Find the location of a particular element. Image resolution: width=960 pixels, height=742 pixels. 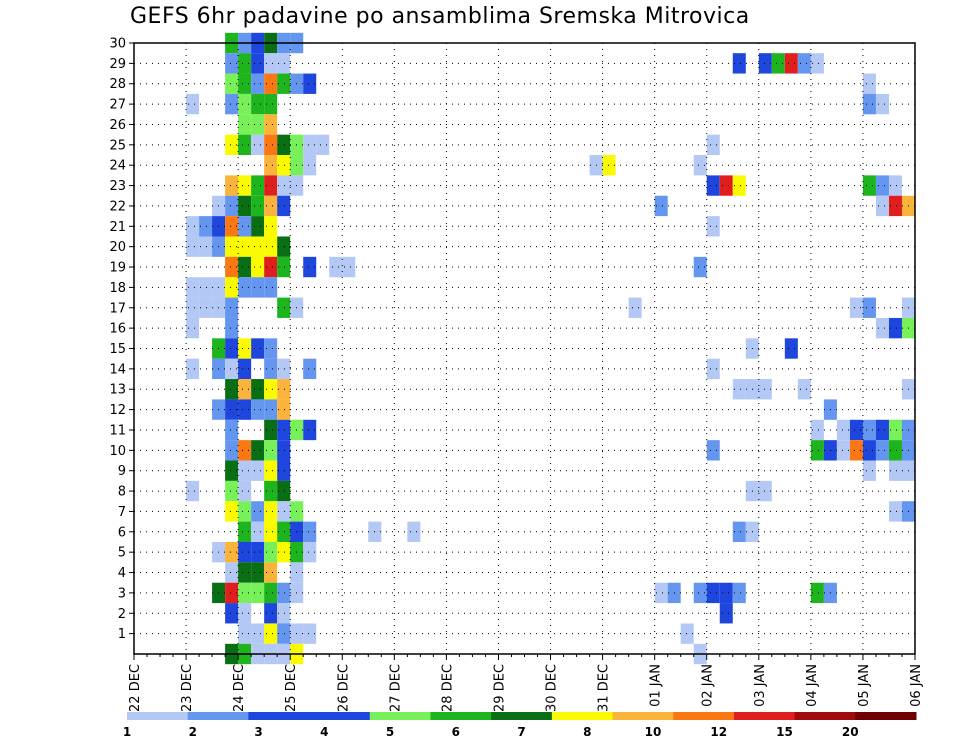

y-tick-label: 6 is located at coordinates (122, 532).